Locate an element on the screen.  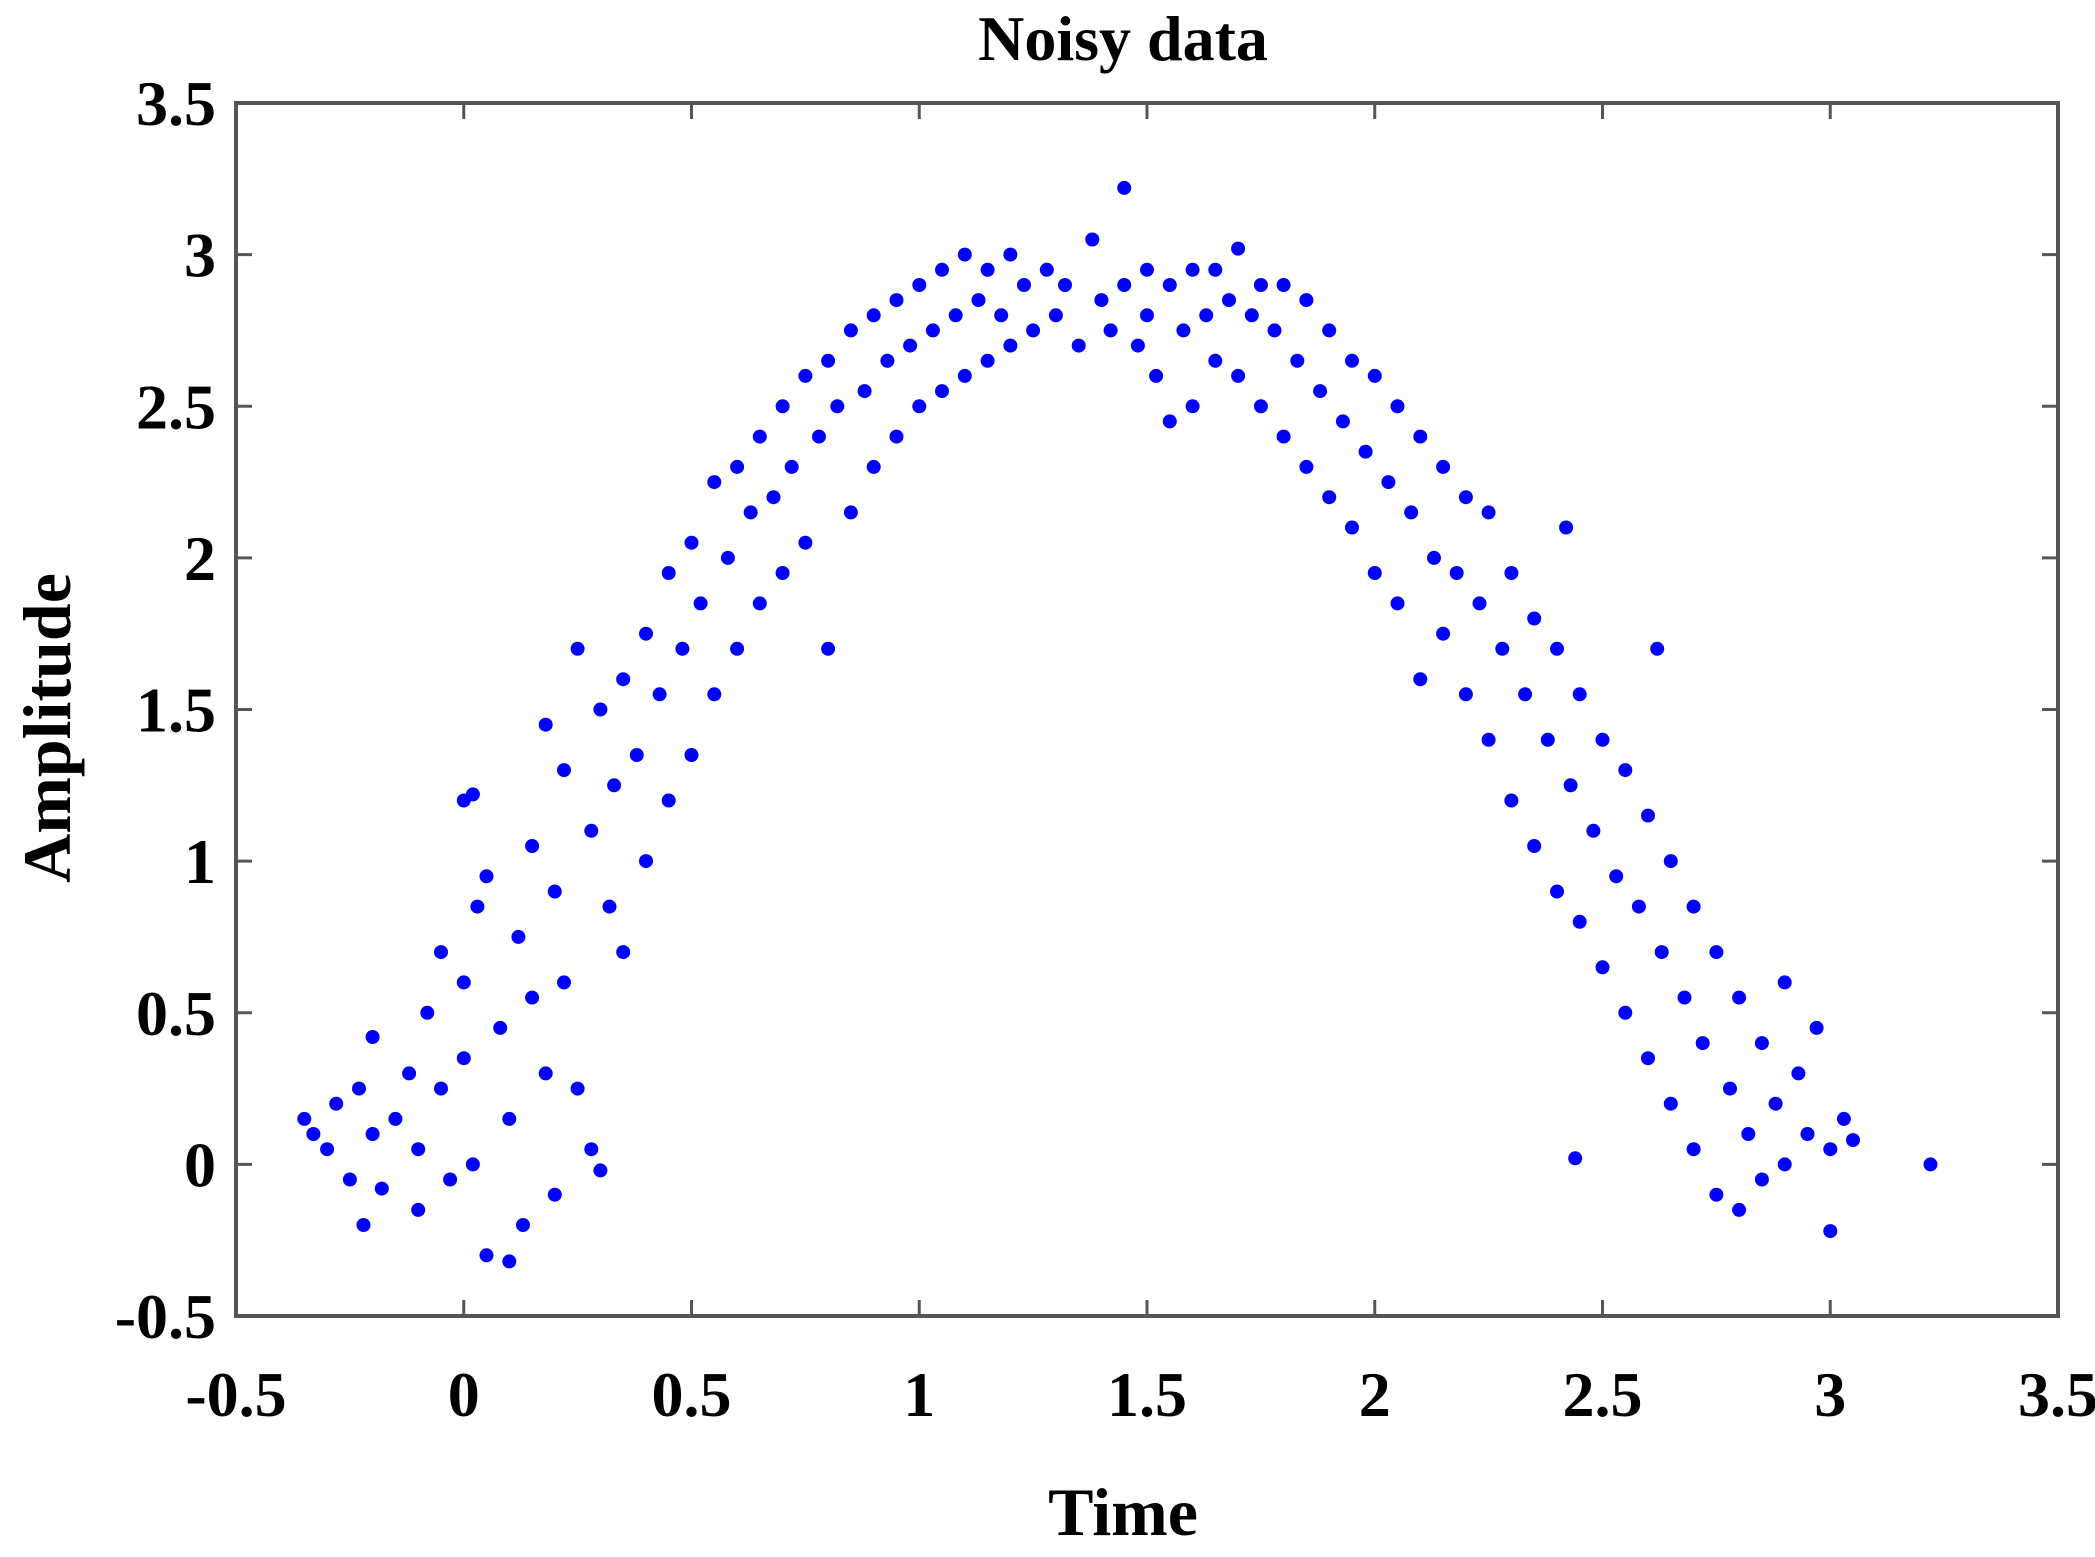
y-tick-label: 2 is located at coordinates (200, 558).